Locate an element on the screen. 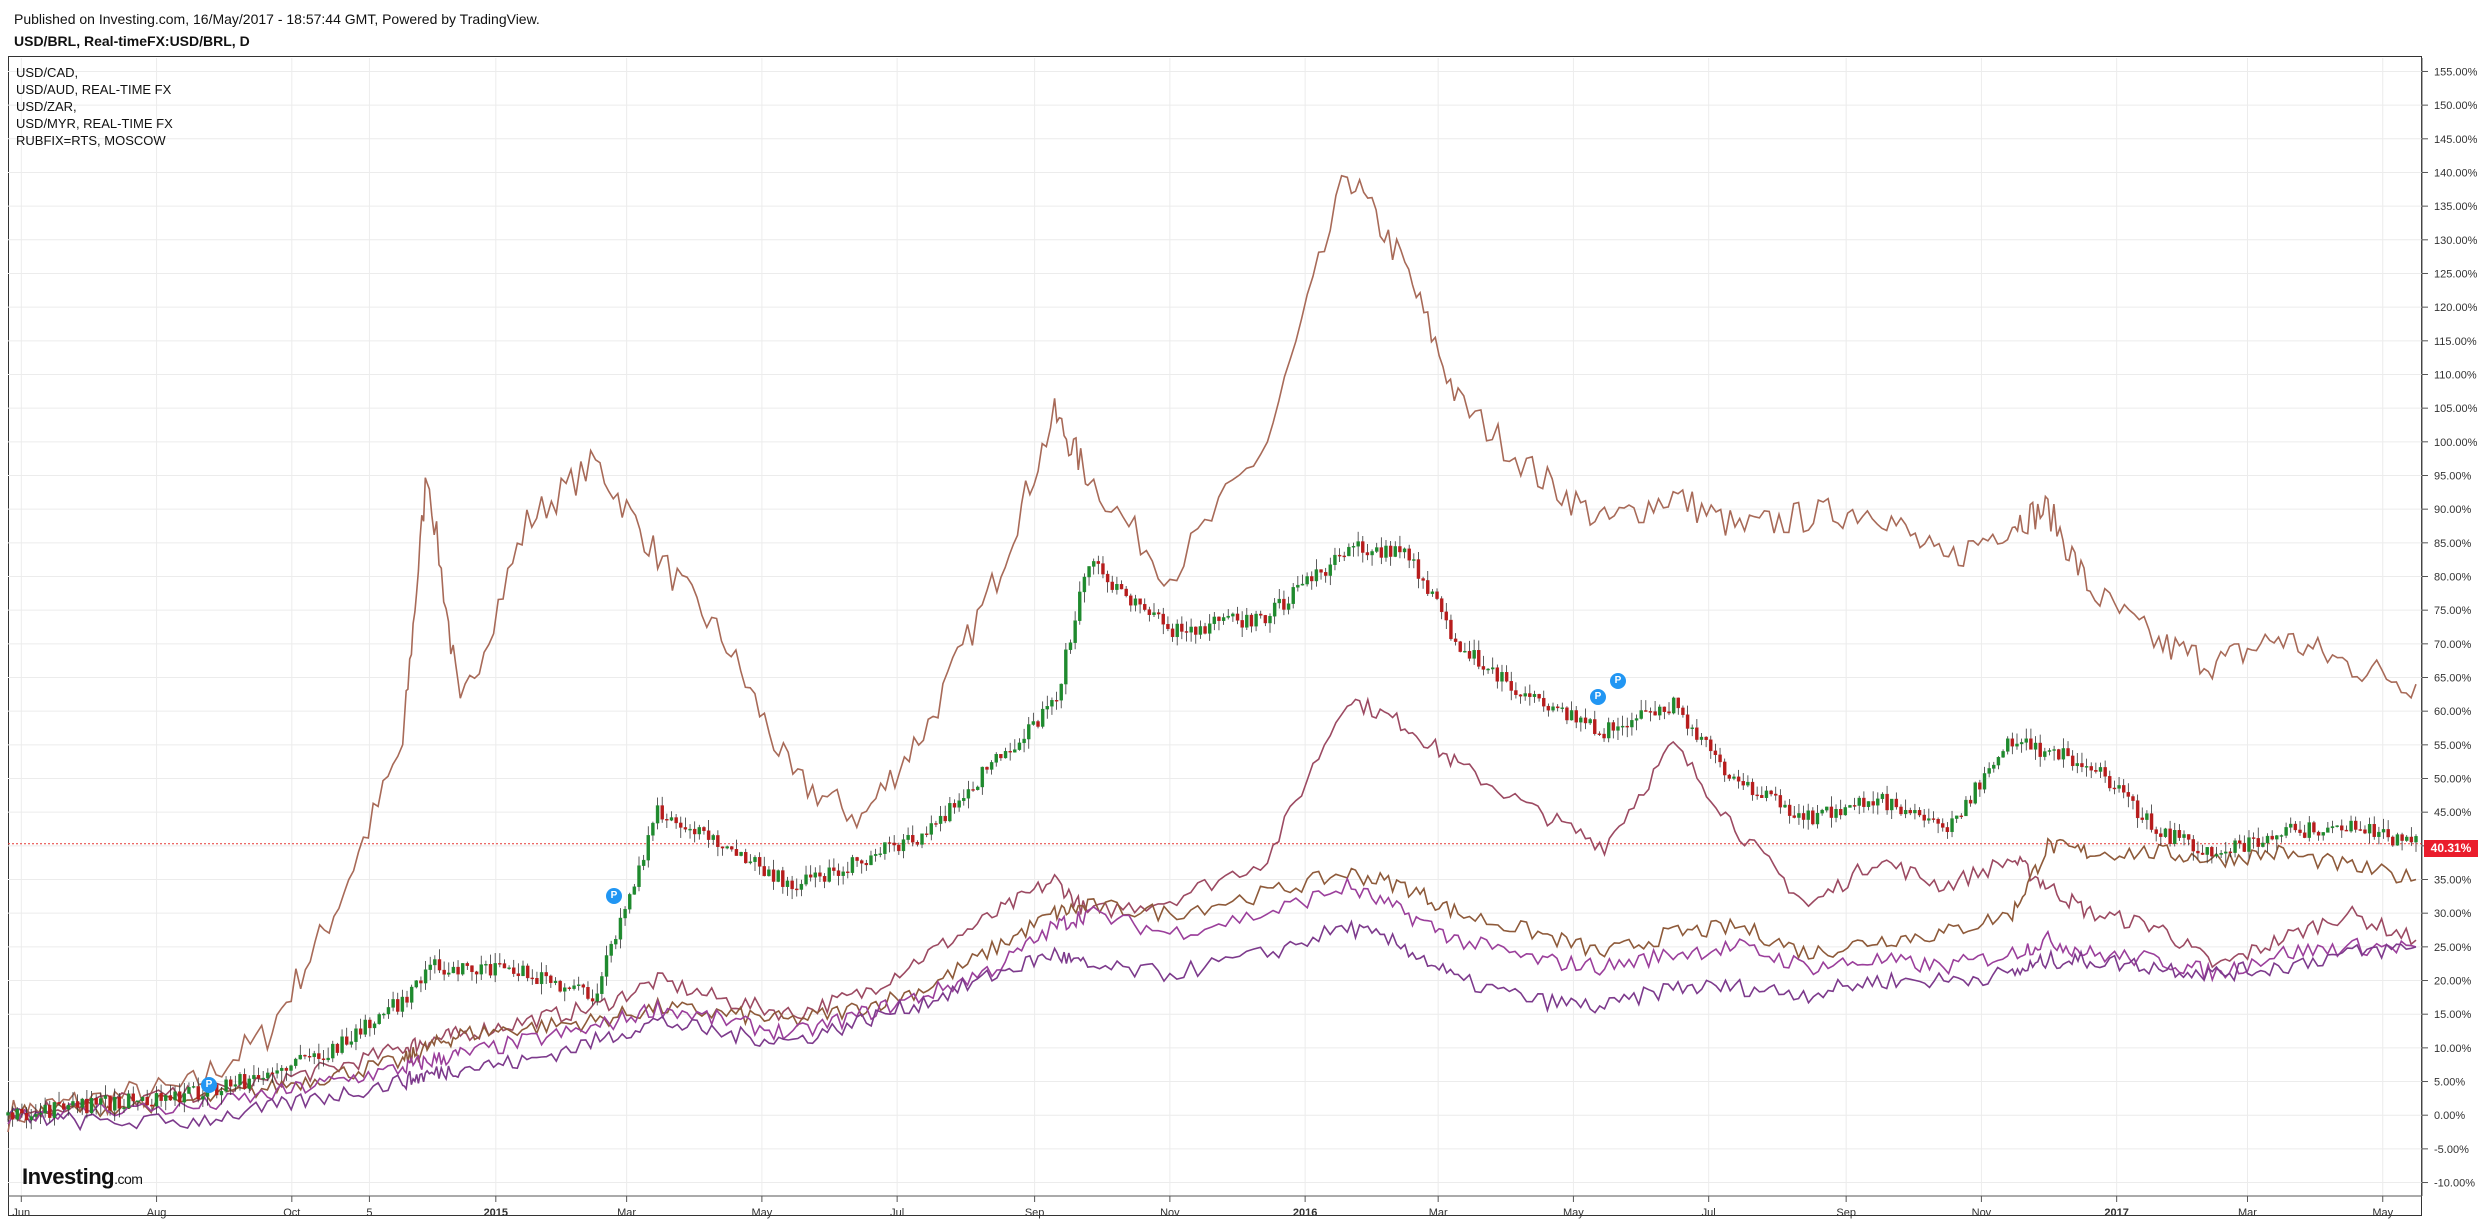  legend-item: USD/ZAR, is located at coordinates (46, 106).